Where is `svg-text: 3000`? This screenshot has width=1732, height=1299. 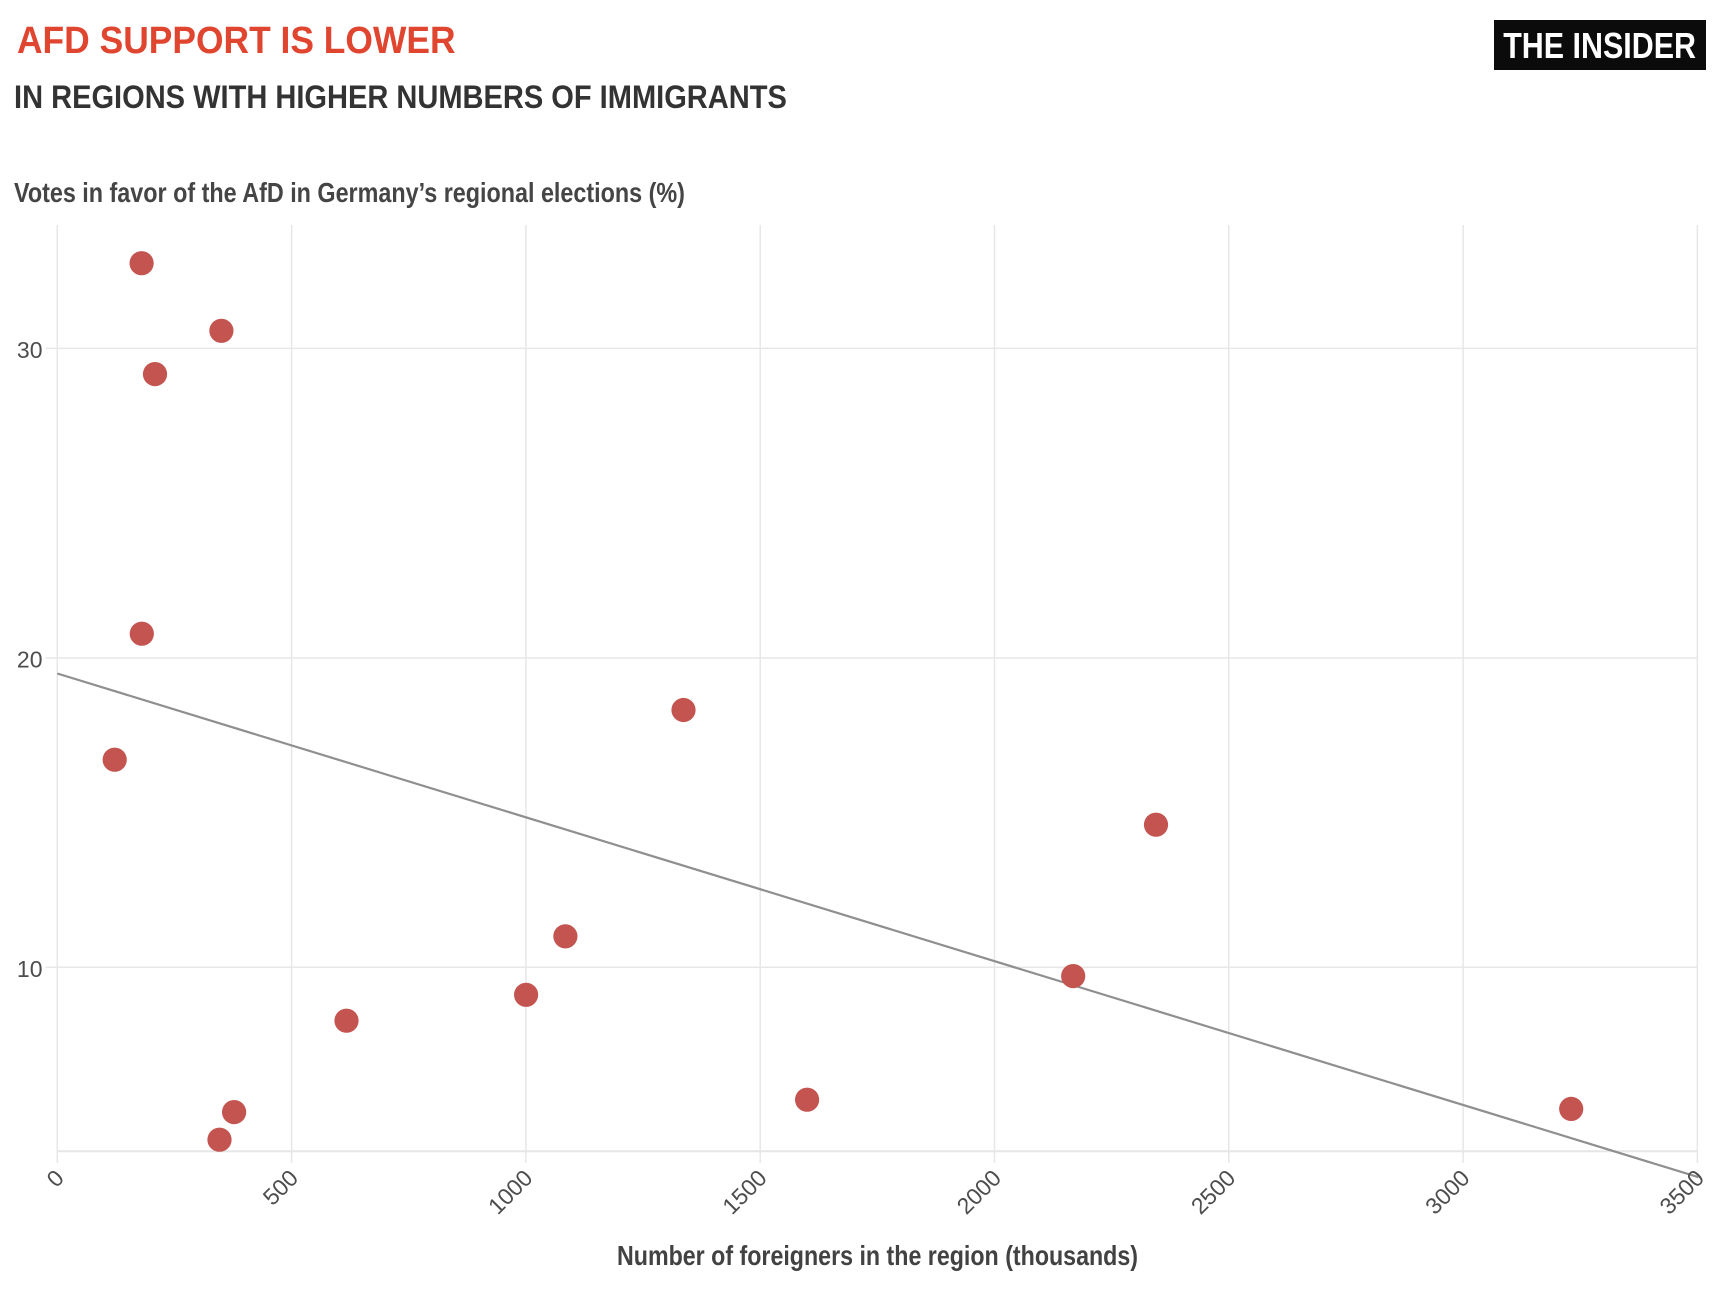 svg-text: 3000 is located at coordinates (1447, 1192).